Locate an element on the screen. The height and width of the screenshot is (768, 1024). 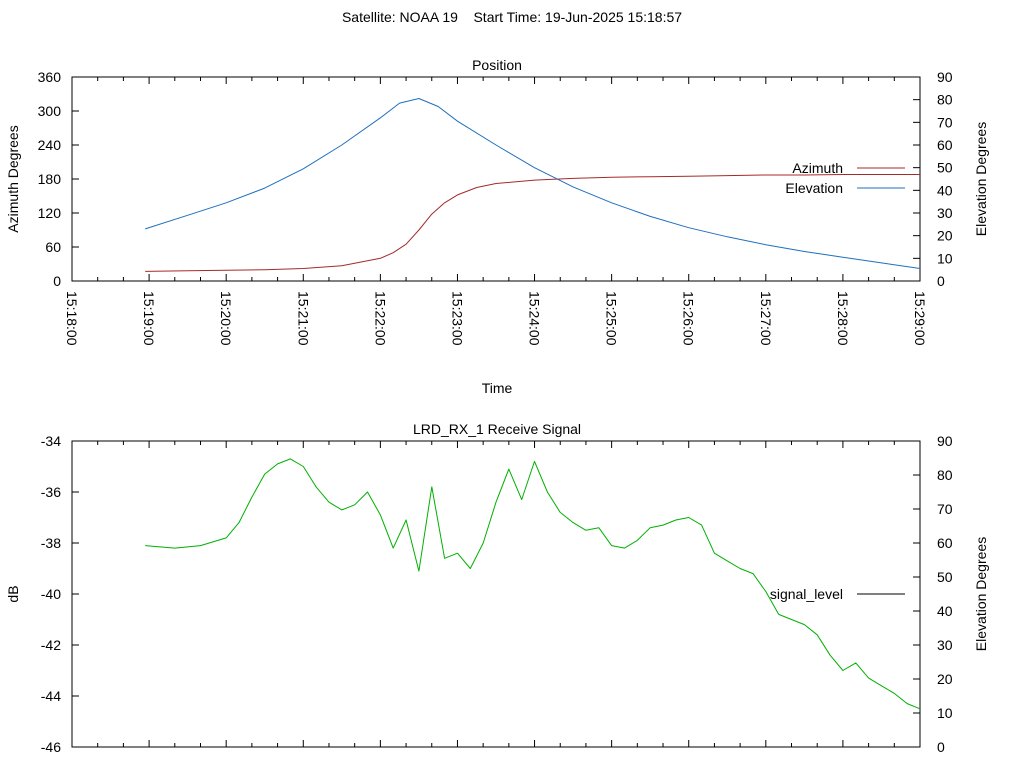
y-tick-label: 300 is located at coordinates (50, 111).